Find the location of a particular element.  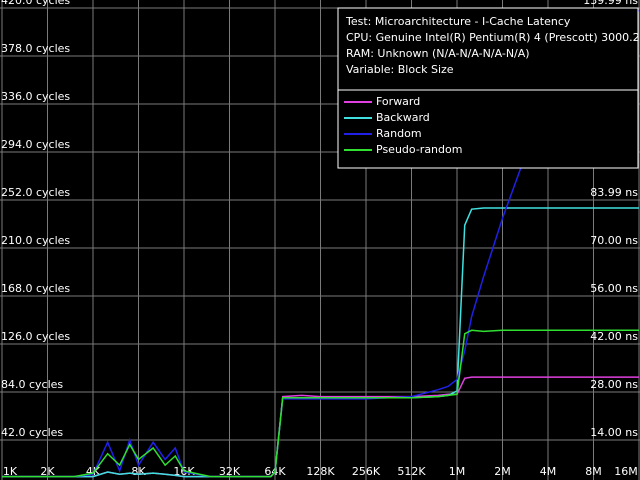

x-tick-label: 1K is located at coordinates (10, 471).